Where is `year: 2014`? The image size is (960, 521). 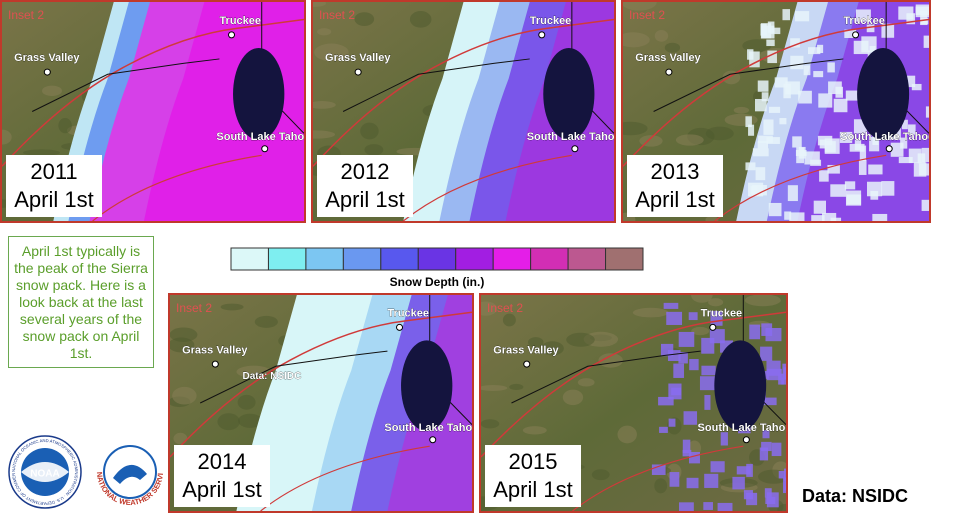
year: 2014 is located at coordinates (222, 461).